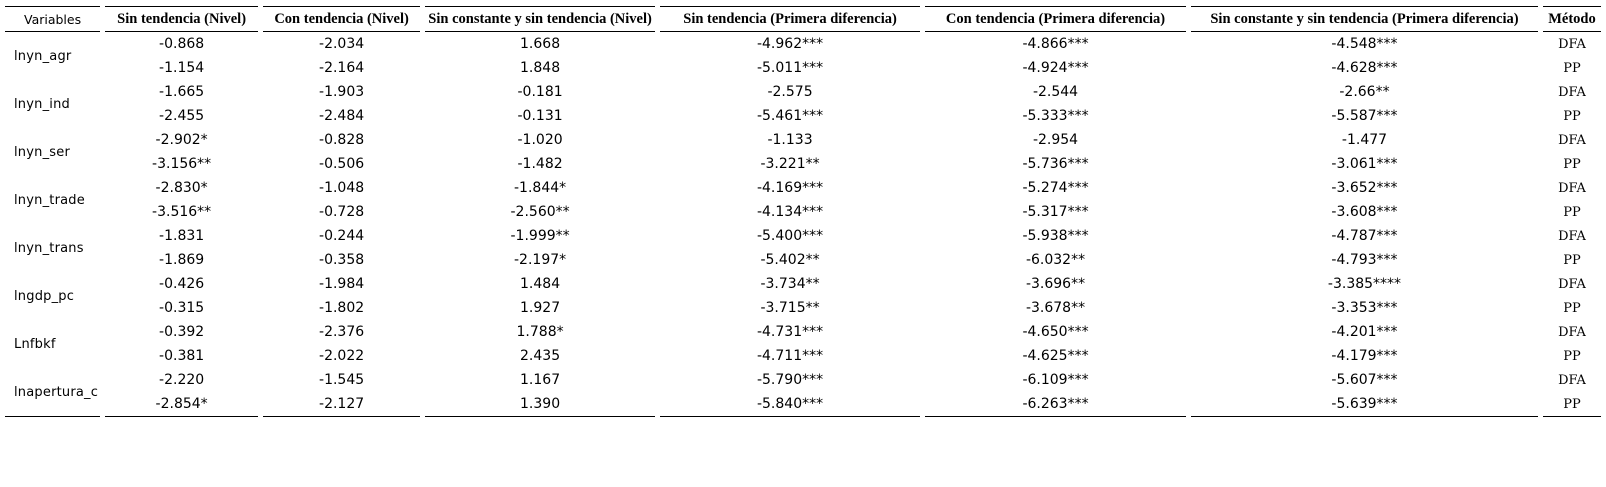  What do you see at coordinates (342, 260) in the screenshot?
I see `value-cell: -0.358` at bounding box center [342, 260].